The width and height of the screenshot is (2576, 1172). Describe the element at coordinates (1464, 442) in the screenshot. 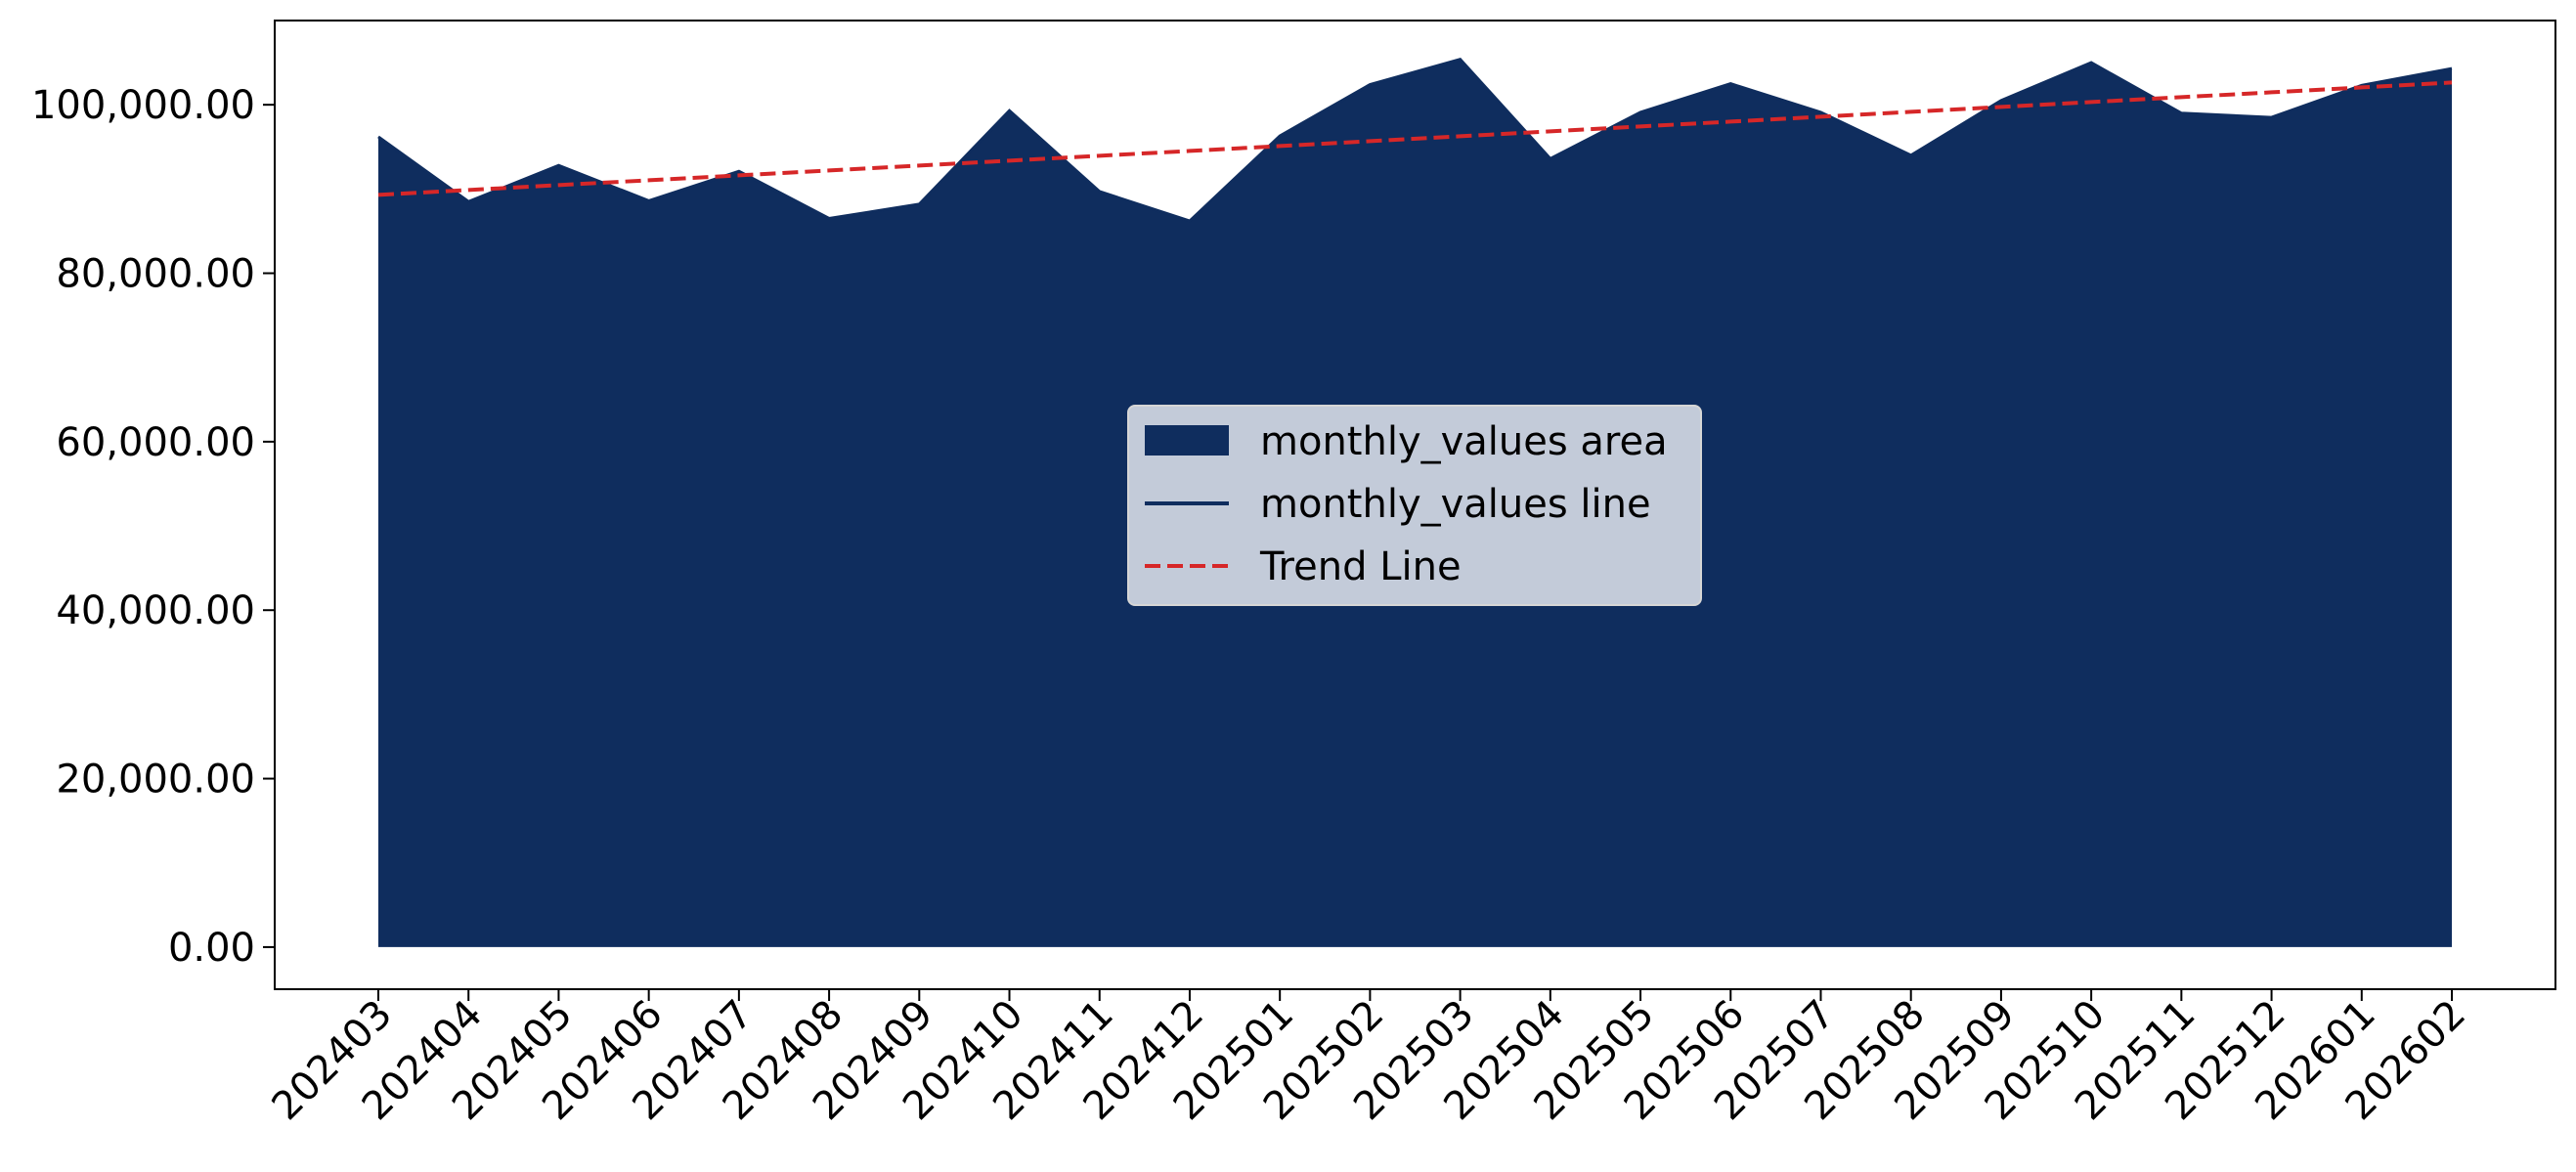

I see `legend-label: monthly_values area` at that location.